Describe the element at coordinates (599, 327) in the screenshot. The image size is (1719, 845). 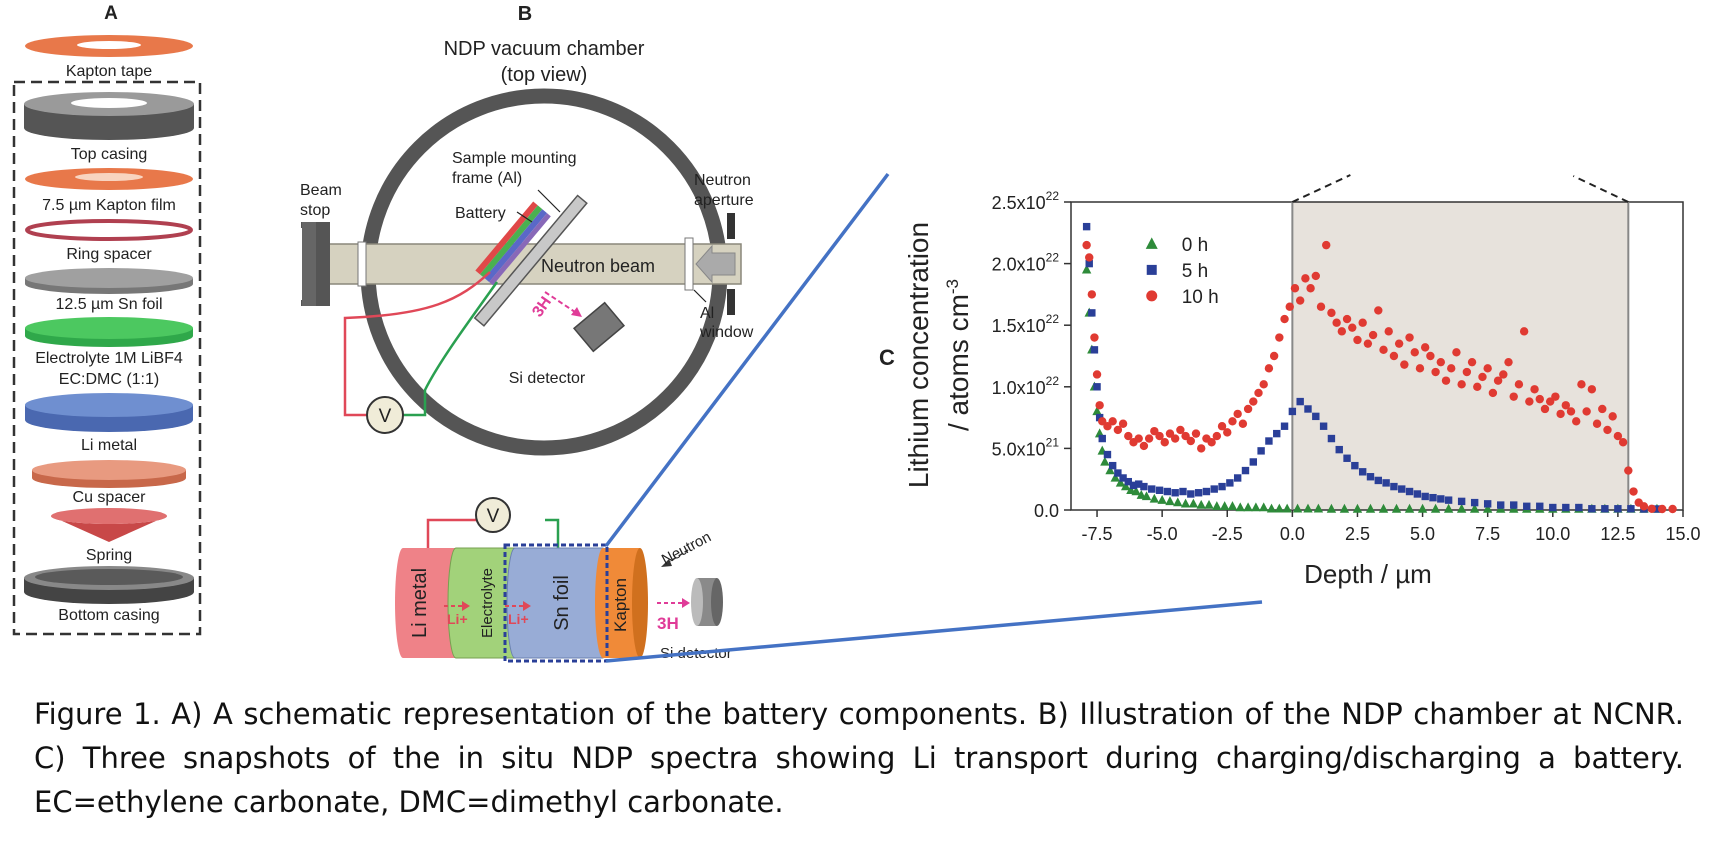
I see `si-detector-icon` at that location.